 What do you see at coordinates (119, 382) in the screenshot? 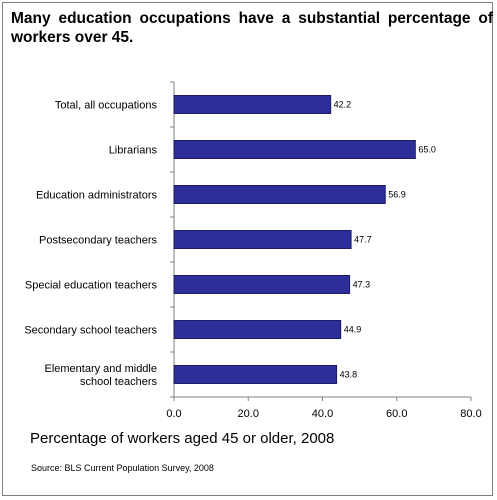
I see `category-label: school teachers` at bounding box center [119, 382].